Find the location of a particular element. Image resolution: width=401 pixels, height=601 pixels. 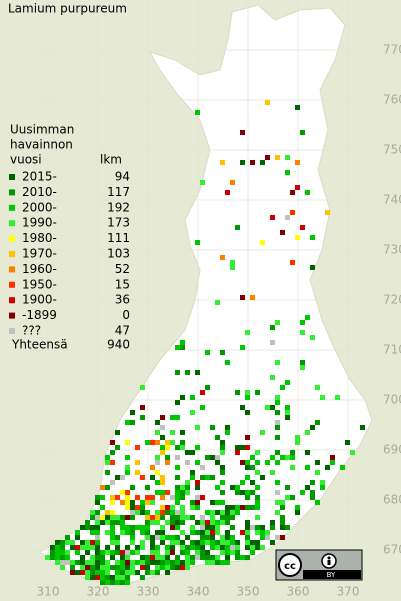

legend-swatch is located at coordinates (12, 223).